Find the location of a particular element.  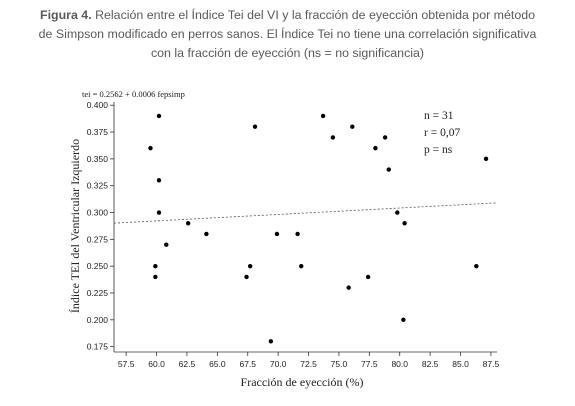

stats-line: r = 0,07 is located at coordinates (442, 133).